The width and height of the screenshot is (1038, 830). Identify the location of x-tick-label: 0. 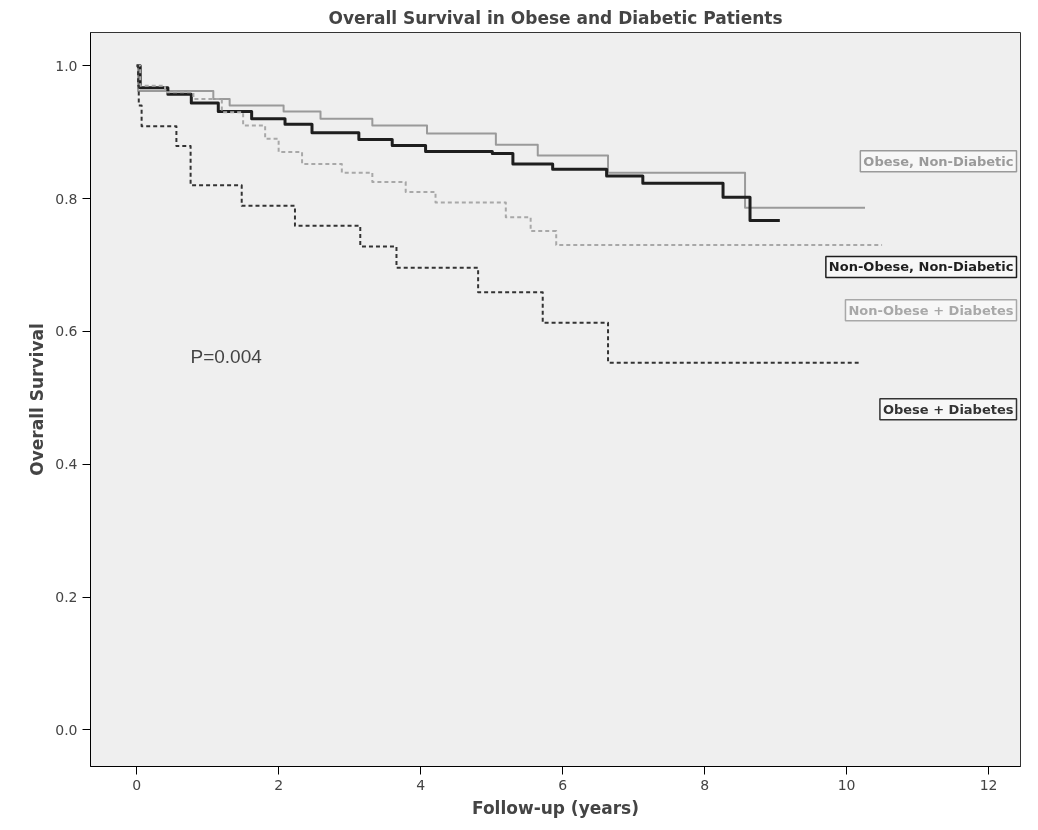
(137, 784).